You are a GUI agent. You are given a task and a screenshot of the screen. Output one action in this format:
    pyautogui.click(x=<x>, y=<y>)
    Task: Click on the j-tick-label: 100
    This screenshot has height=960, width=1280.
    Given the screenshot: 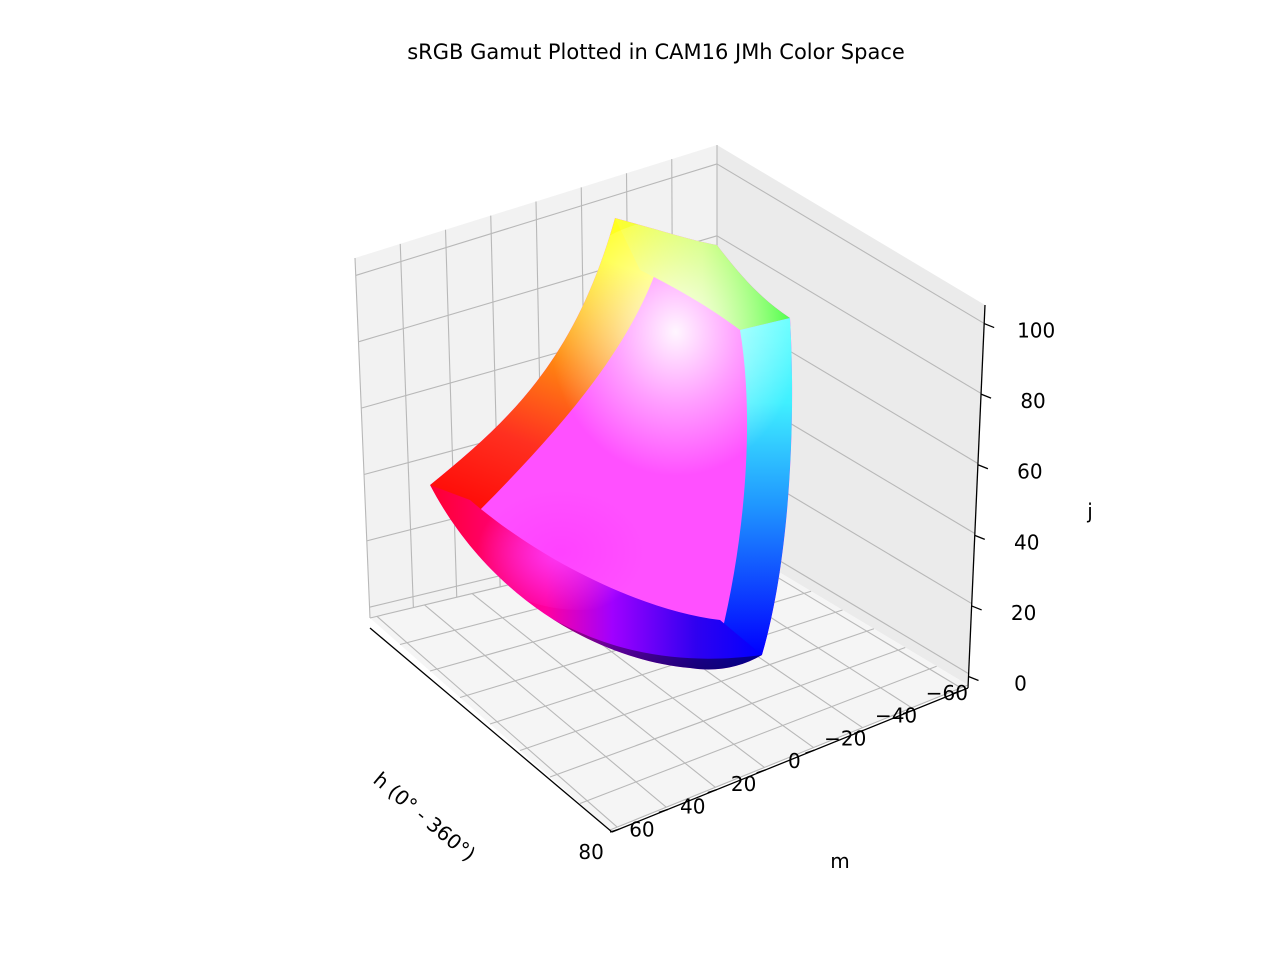 What is the action you would take?
    pyautogui.click(x=1036, y=331)
    